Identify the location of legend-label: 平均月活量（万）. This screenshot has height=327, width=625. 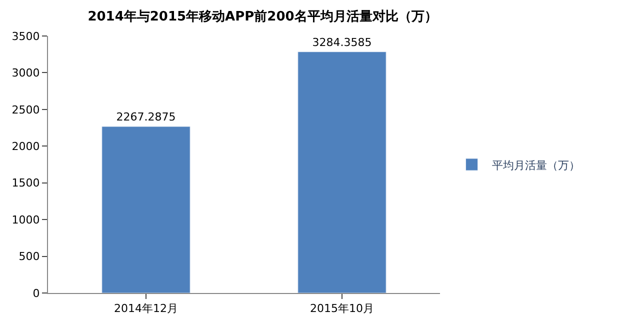
(536, 165).